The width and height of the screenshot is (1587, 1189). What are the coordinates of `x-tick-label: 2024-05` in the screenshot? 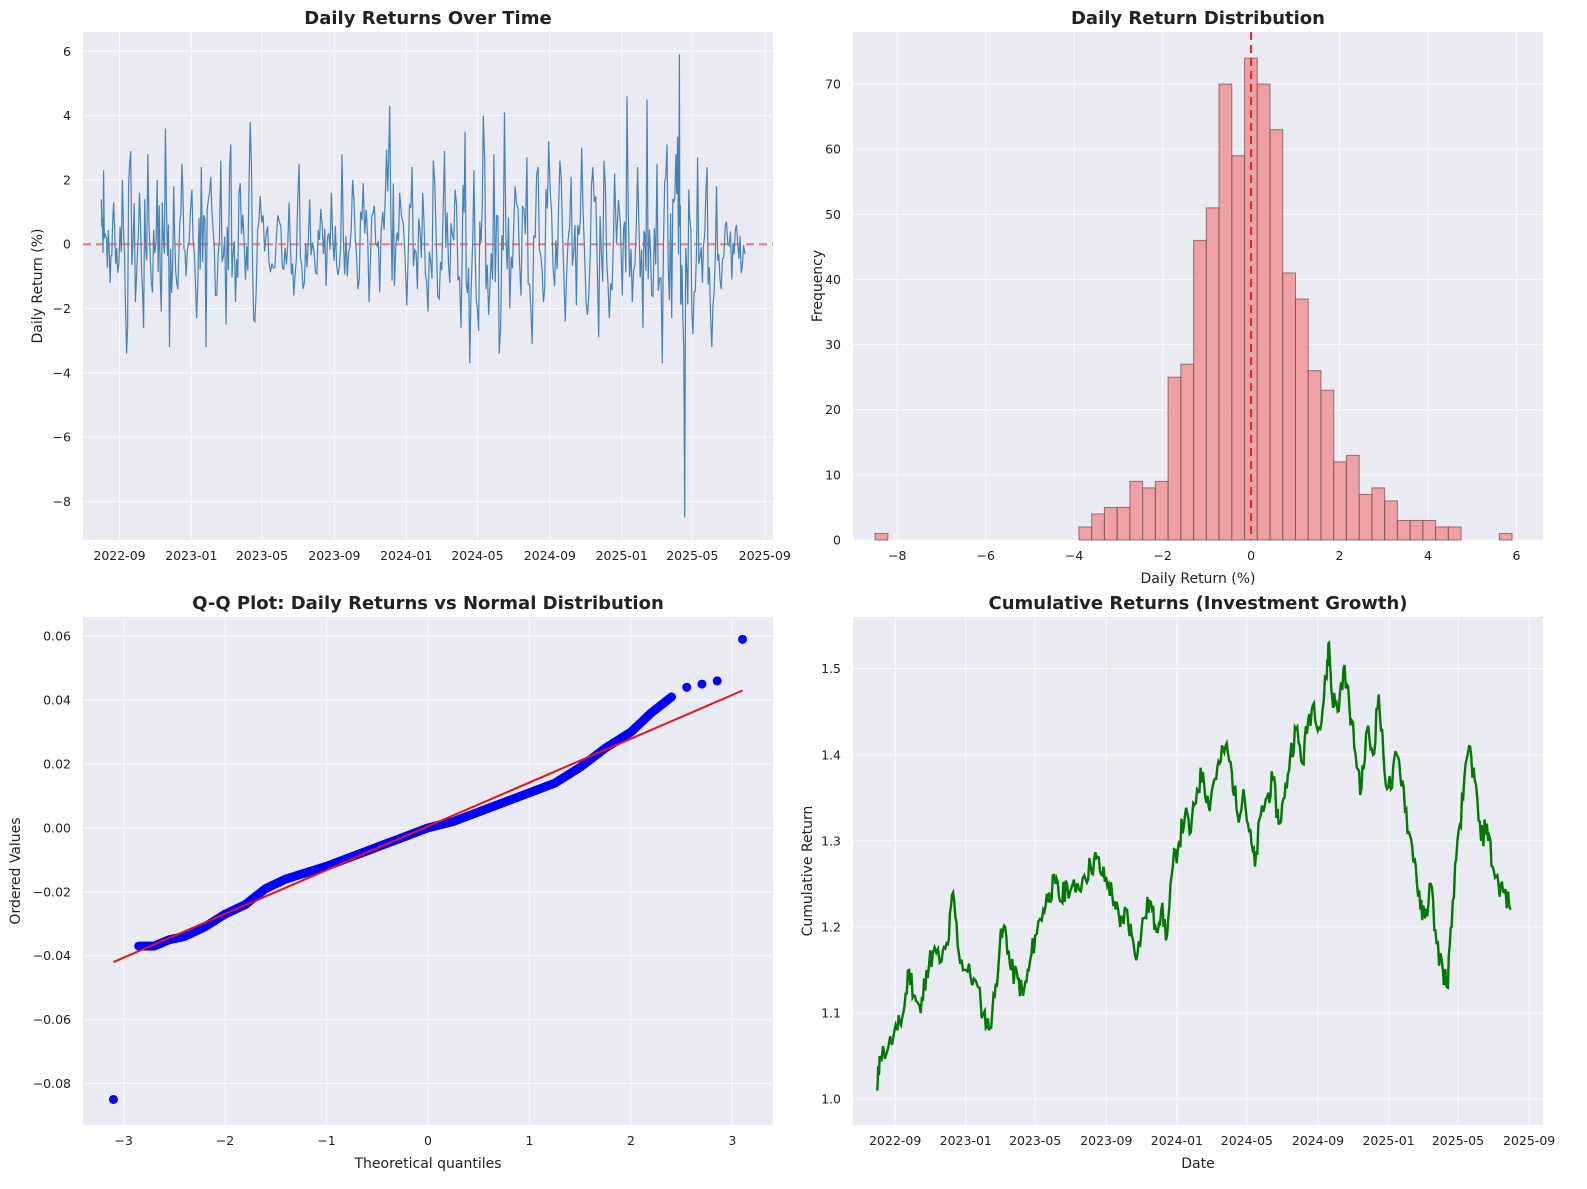 It's located at (477, 555).